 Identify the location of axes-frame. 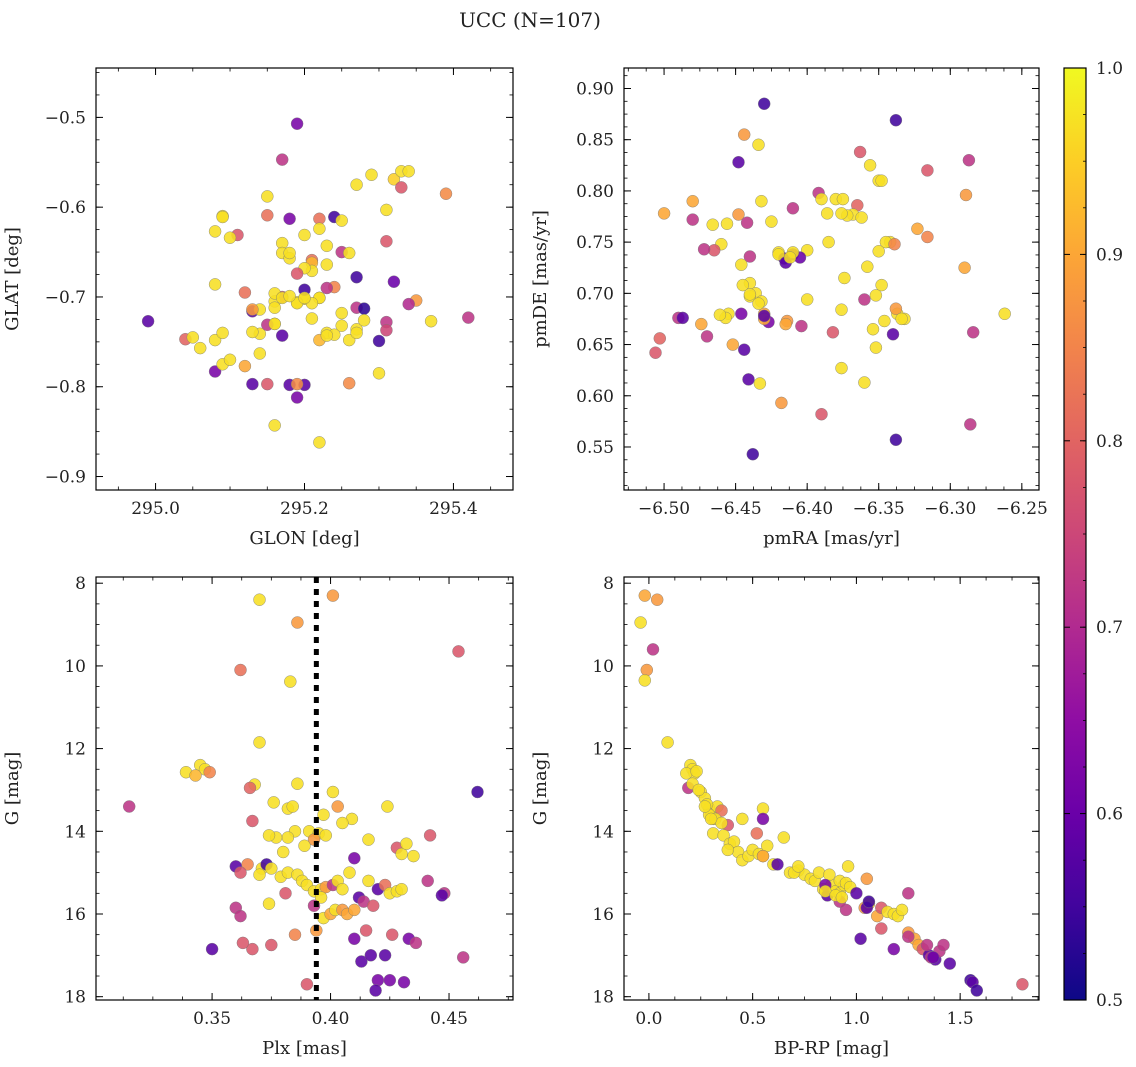
(304, 279).